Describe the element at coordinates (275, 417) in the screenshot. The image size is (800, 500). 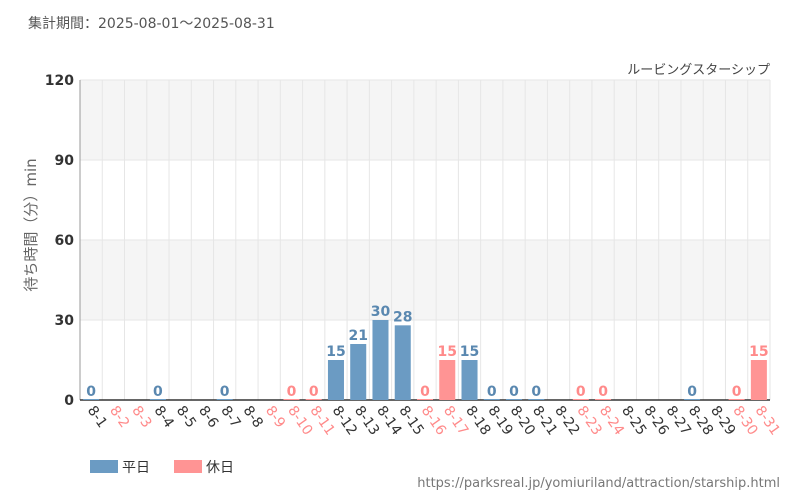
I see `x-tick-label: 8-9` at that location.